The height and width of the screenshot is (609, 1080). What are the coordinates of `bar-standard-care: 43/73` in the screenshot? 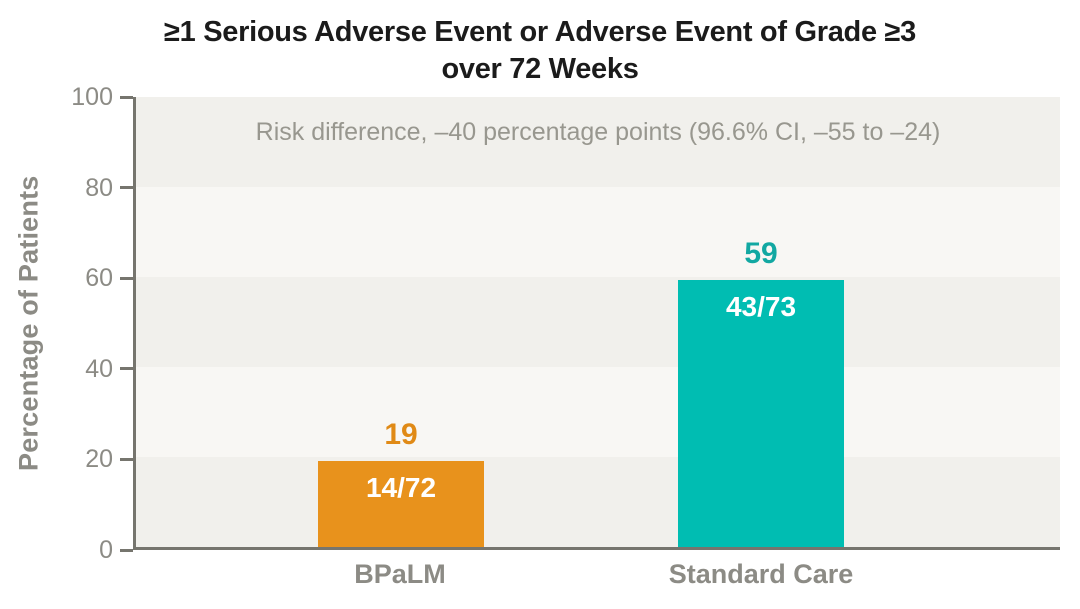 It's located at (761, 413).